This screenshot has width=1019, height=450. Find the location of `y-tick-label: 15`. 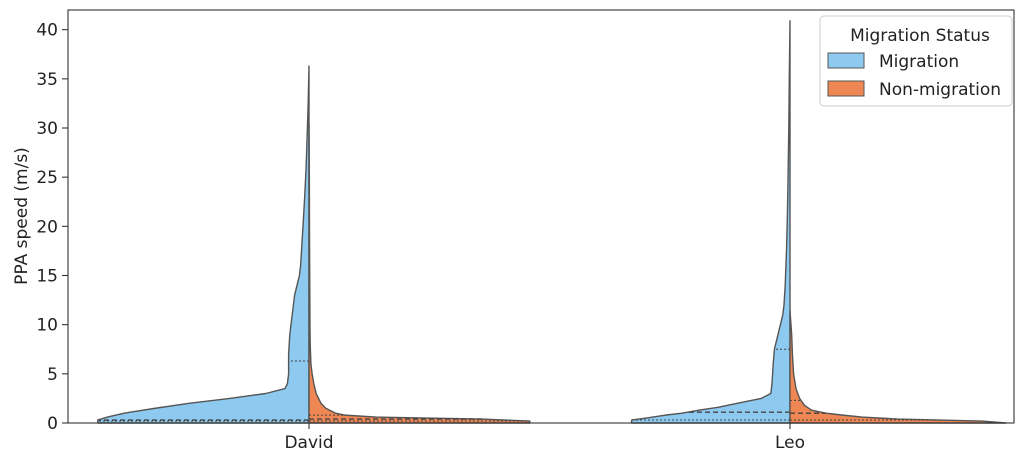

y-tick-label: 15 is located at coordinates (47, 277).